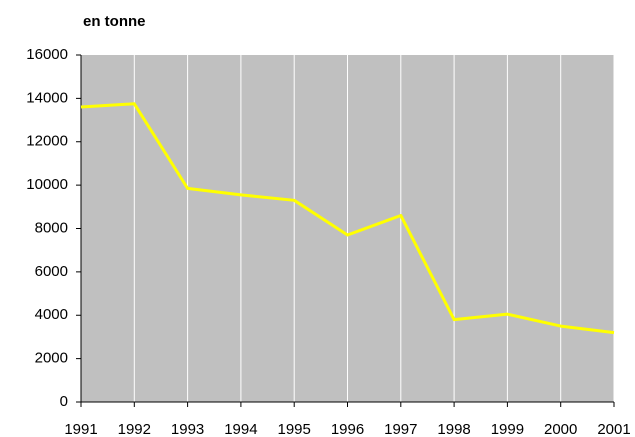 The height and width of the screenshot is (437, 635). I want to click on x-tick-label: 1996, so click(347, 429).